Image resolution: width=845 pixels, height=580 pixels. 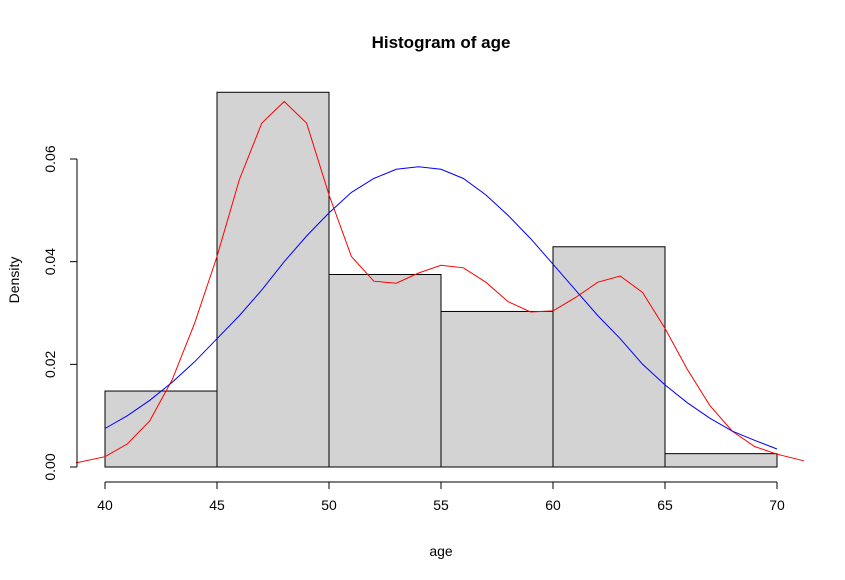 What do you see at coordinates (777, 505) in the screenshot?
I see `x-tick-label: 70` at bounding box center [777, 505].